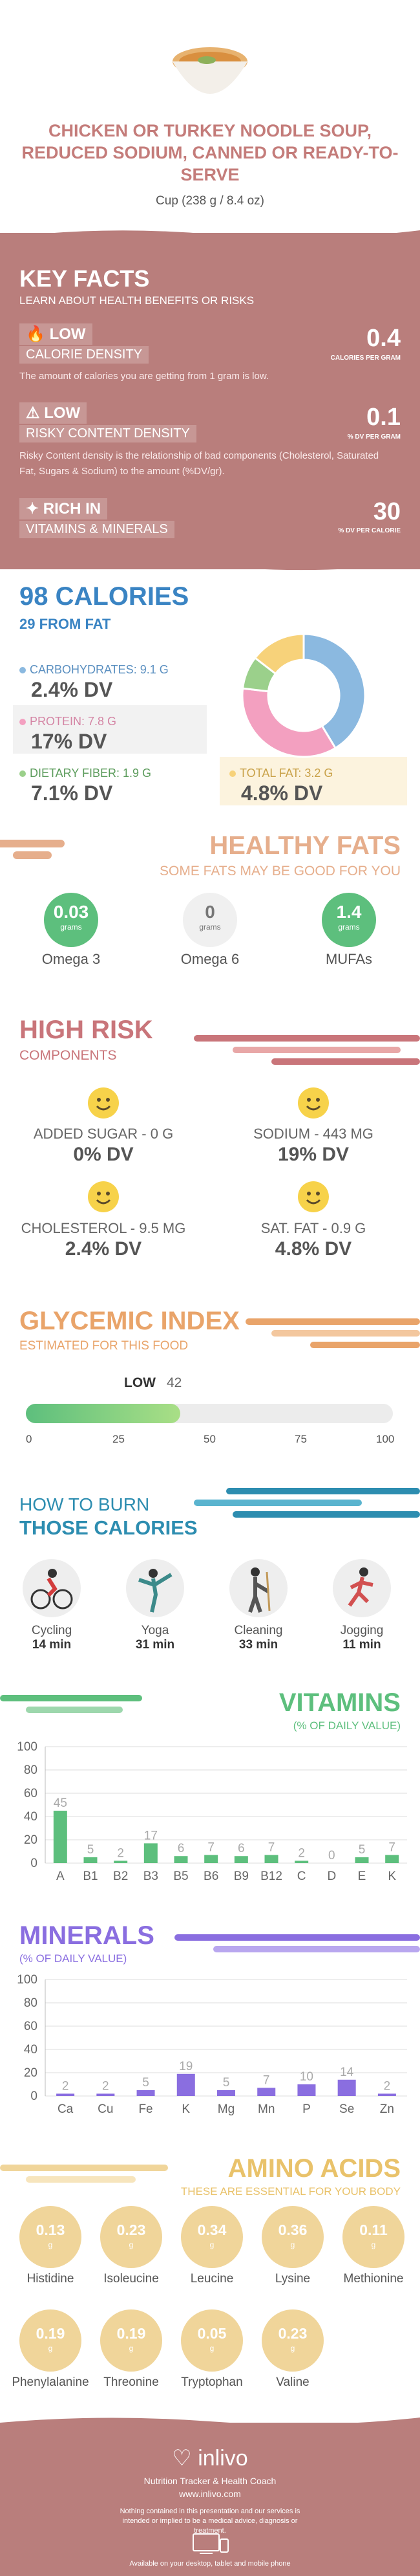 Image resolution: width=420 pixels, height=2576 pixels. What do you see at coordinates (369, 530) in the screenshot?
I see `kf-unit: % DV PER CALORIE` at bounding box center [369, 530].